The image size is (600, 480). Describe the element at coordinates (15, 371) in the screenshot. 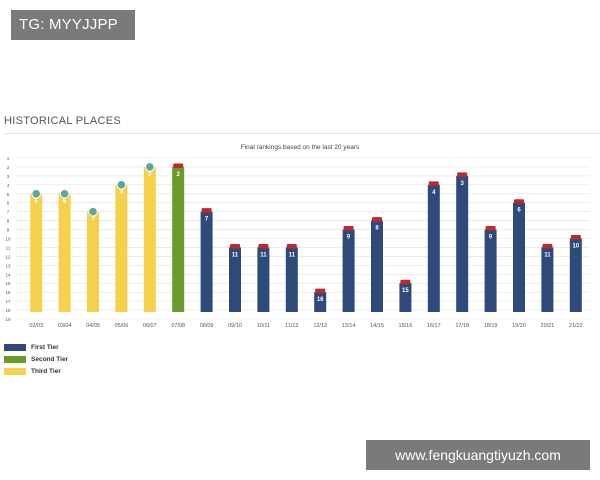

I see `legend-swatch-third-tier` at that location.